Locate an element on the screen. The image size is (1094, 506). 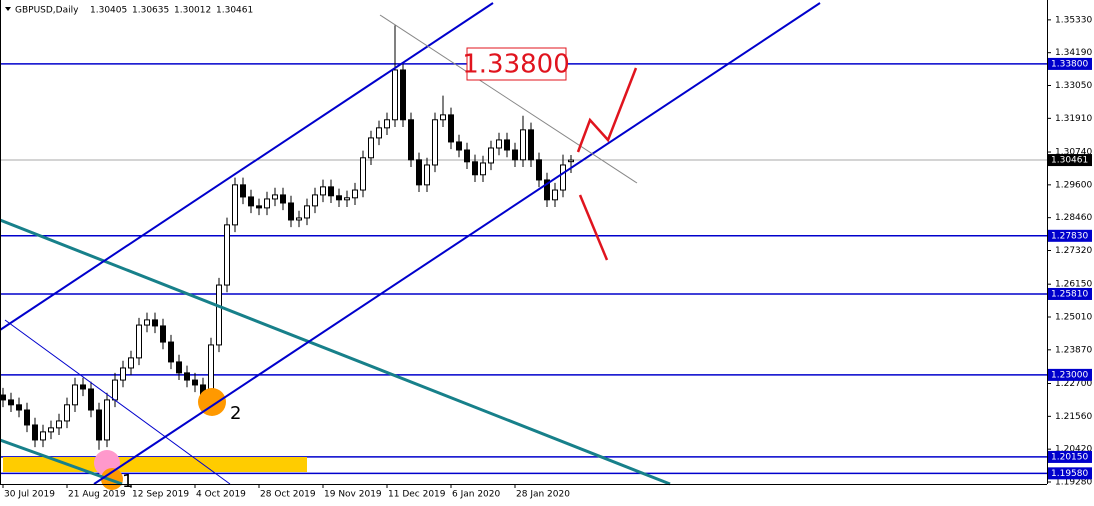
y-tick-label: 1.28460 is located at coordinates (1073, 218).